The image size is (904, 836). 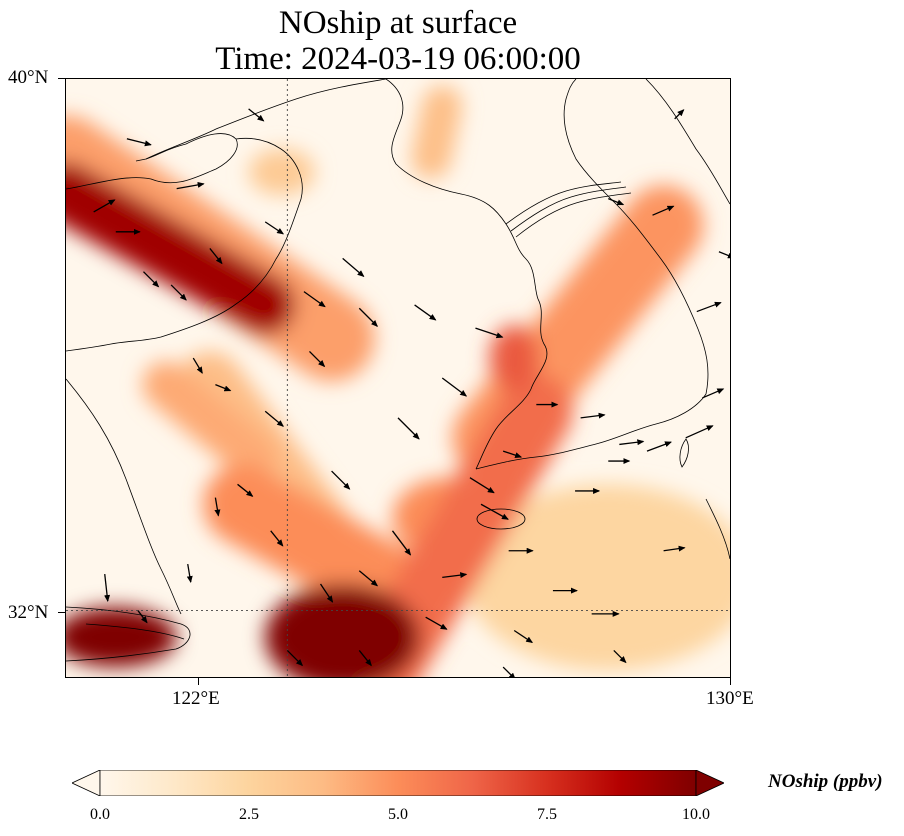 What do you see at coordinates (730, 698) in the screenshot?
I see `lon-tick-label-130E: 130°E` at bounding box center [730, 698].